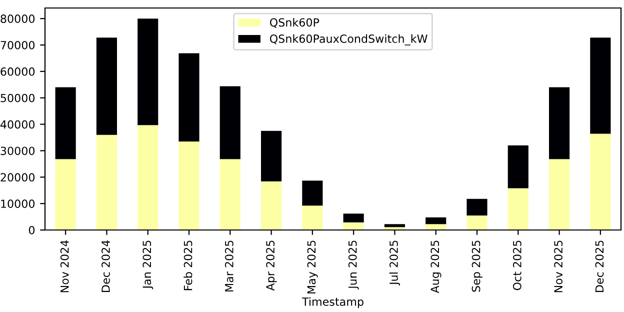 The image size is (624, 312). What do you see at coordinates (333, 302) in the screenshot?
I see `x-axis-title: Timestamp` at bounding box center [333, 302].